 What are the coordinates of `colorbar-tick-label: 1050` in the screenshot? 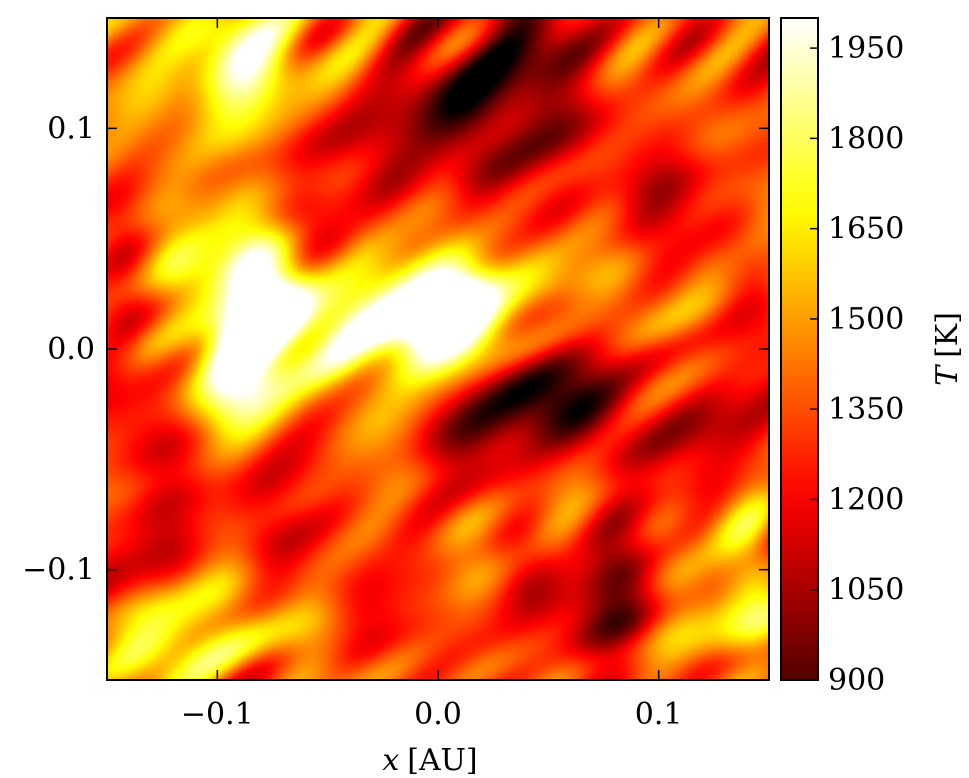 It's located at (866, 590).